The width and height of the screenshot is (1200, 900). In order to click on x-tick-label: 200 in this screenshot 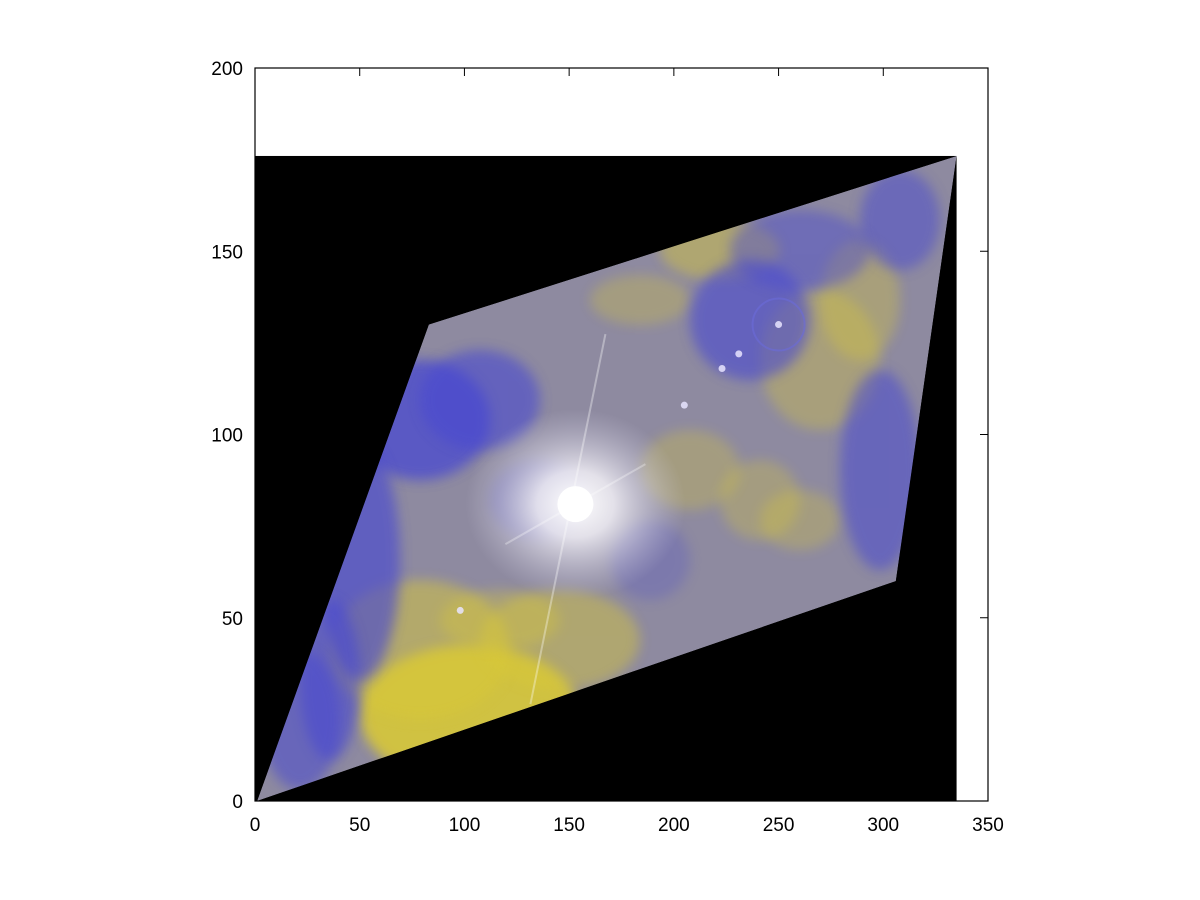, I will do `click(674, 825)`.